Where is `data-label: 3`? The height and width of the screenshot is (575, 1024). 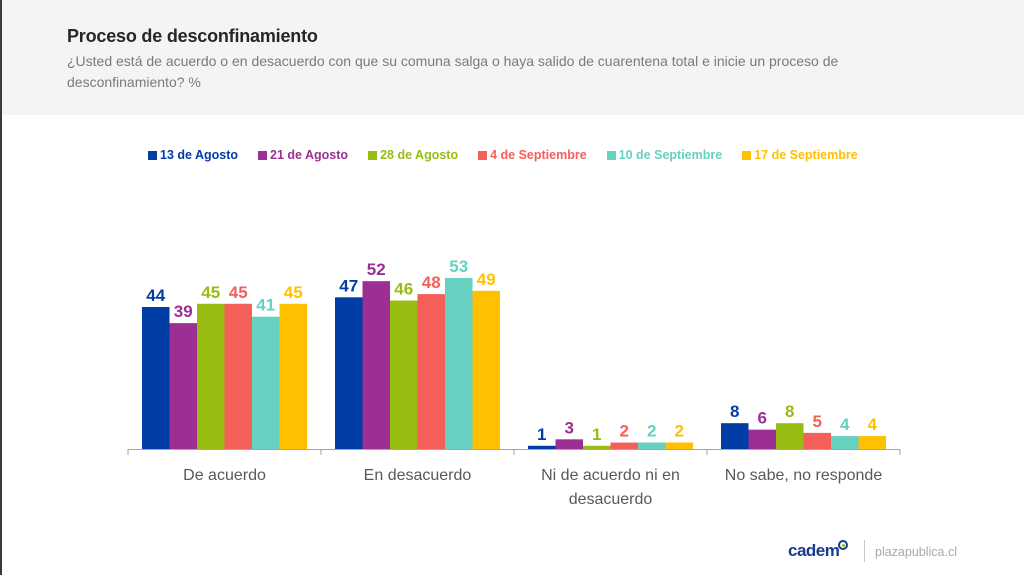
data-label: 3 is located at coordinates (569, 427).